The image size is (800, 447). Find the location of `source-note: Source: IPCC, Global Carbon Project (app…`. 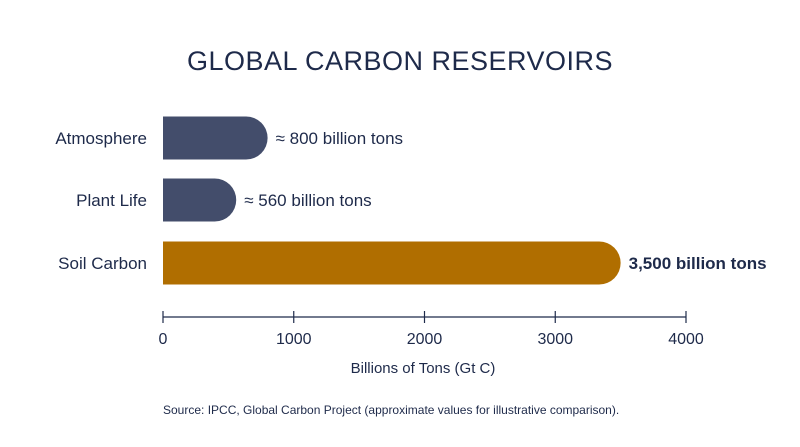

source-note: Source: IPCC, Global Carbon Project (app… is located at coordinates (391, 410).